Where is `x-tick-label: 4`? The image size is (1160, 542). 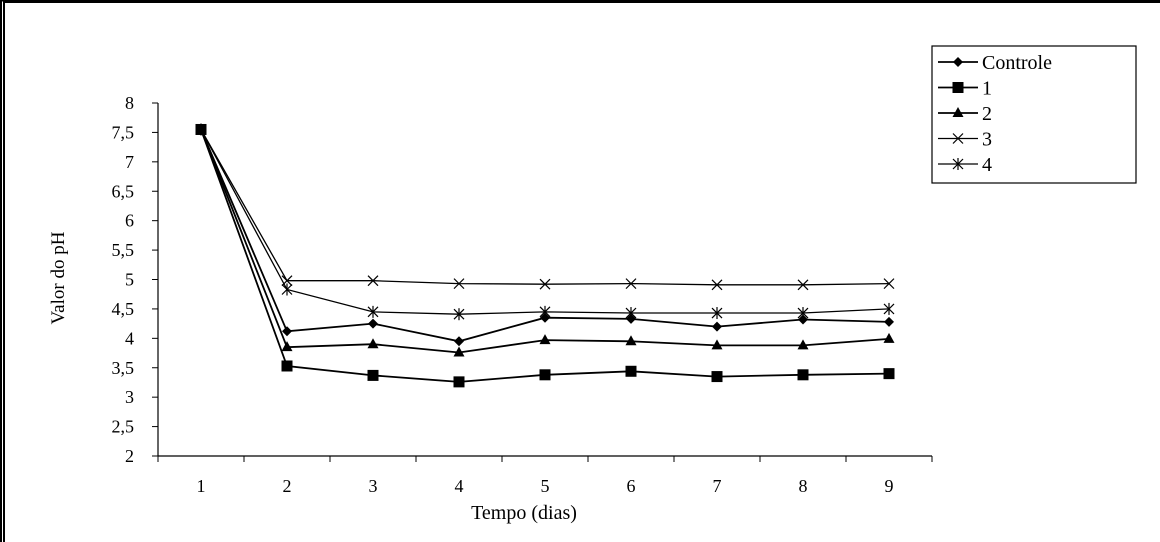
x-tick-label: 4 is located at coordinates (459, 486).